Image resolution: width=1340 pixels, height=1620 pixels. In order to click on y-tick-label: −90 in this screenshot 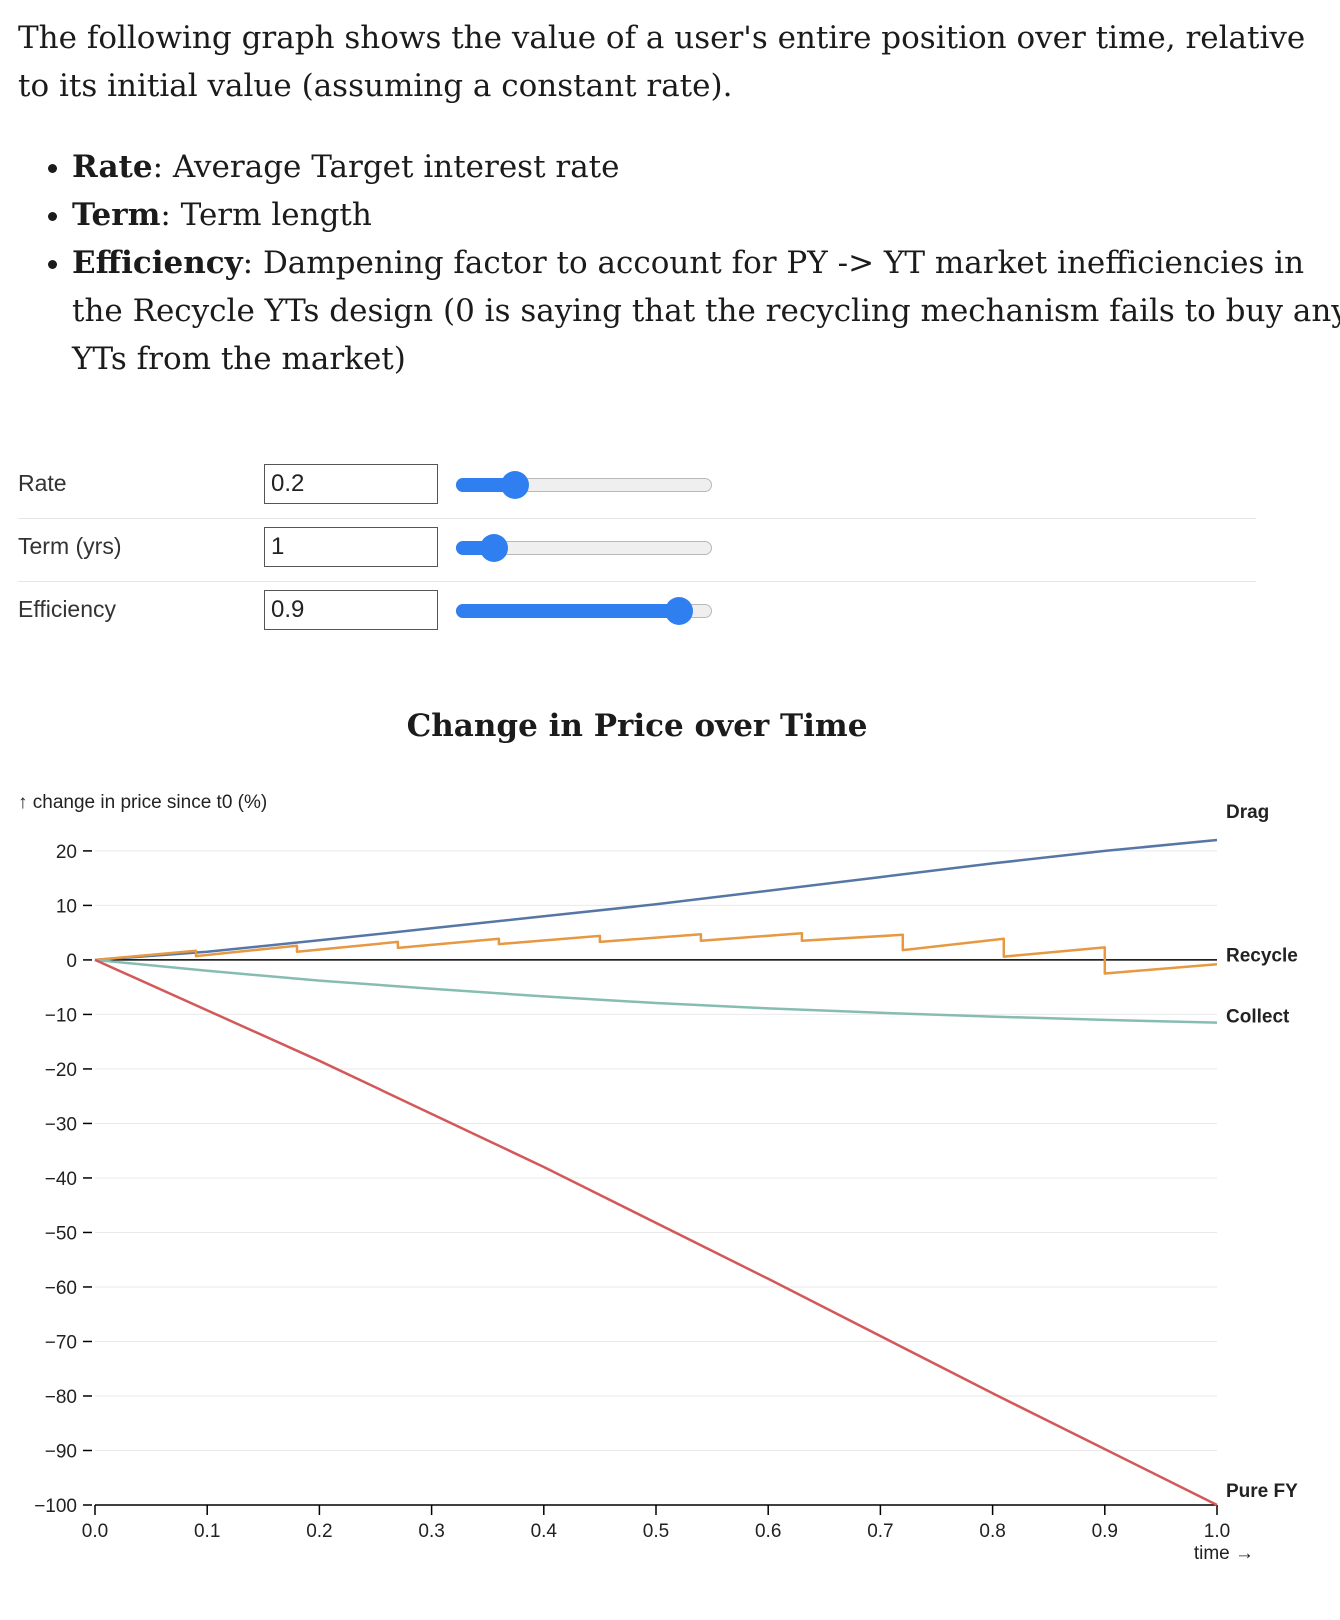, I will do `click(61, 1451)`.